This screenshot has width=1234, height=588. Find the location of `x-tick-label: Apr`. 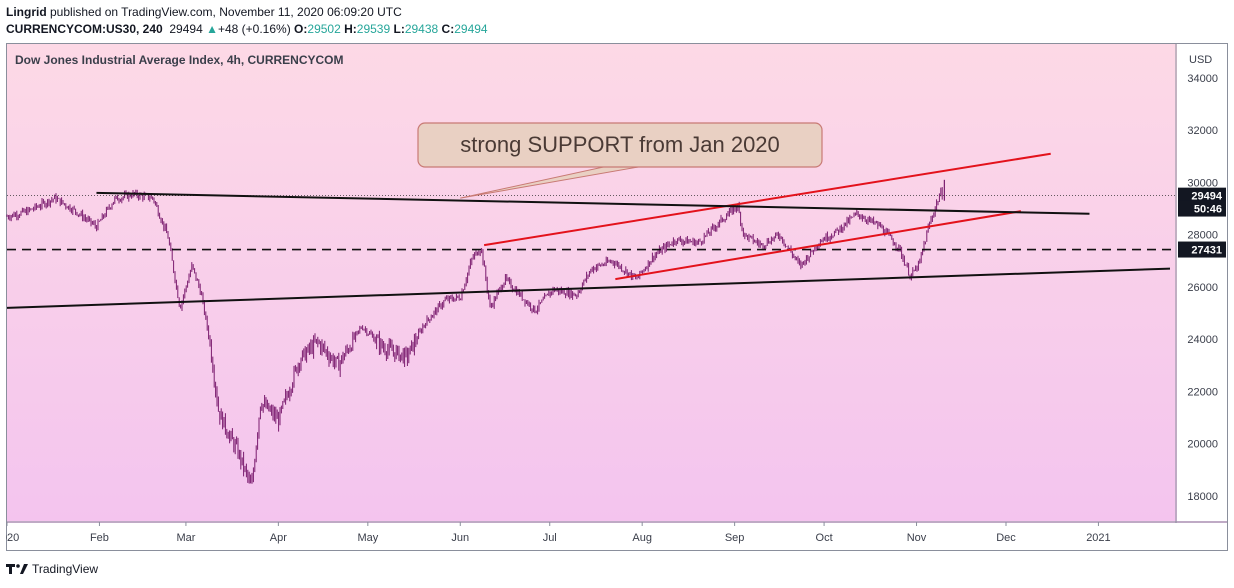

x-tick-label: Apr is located at coordinates (278, 538).